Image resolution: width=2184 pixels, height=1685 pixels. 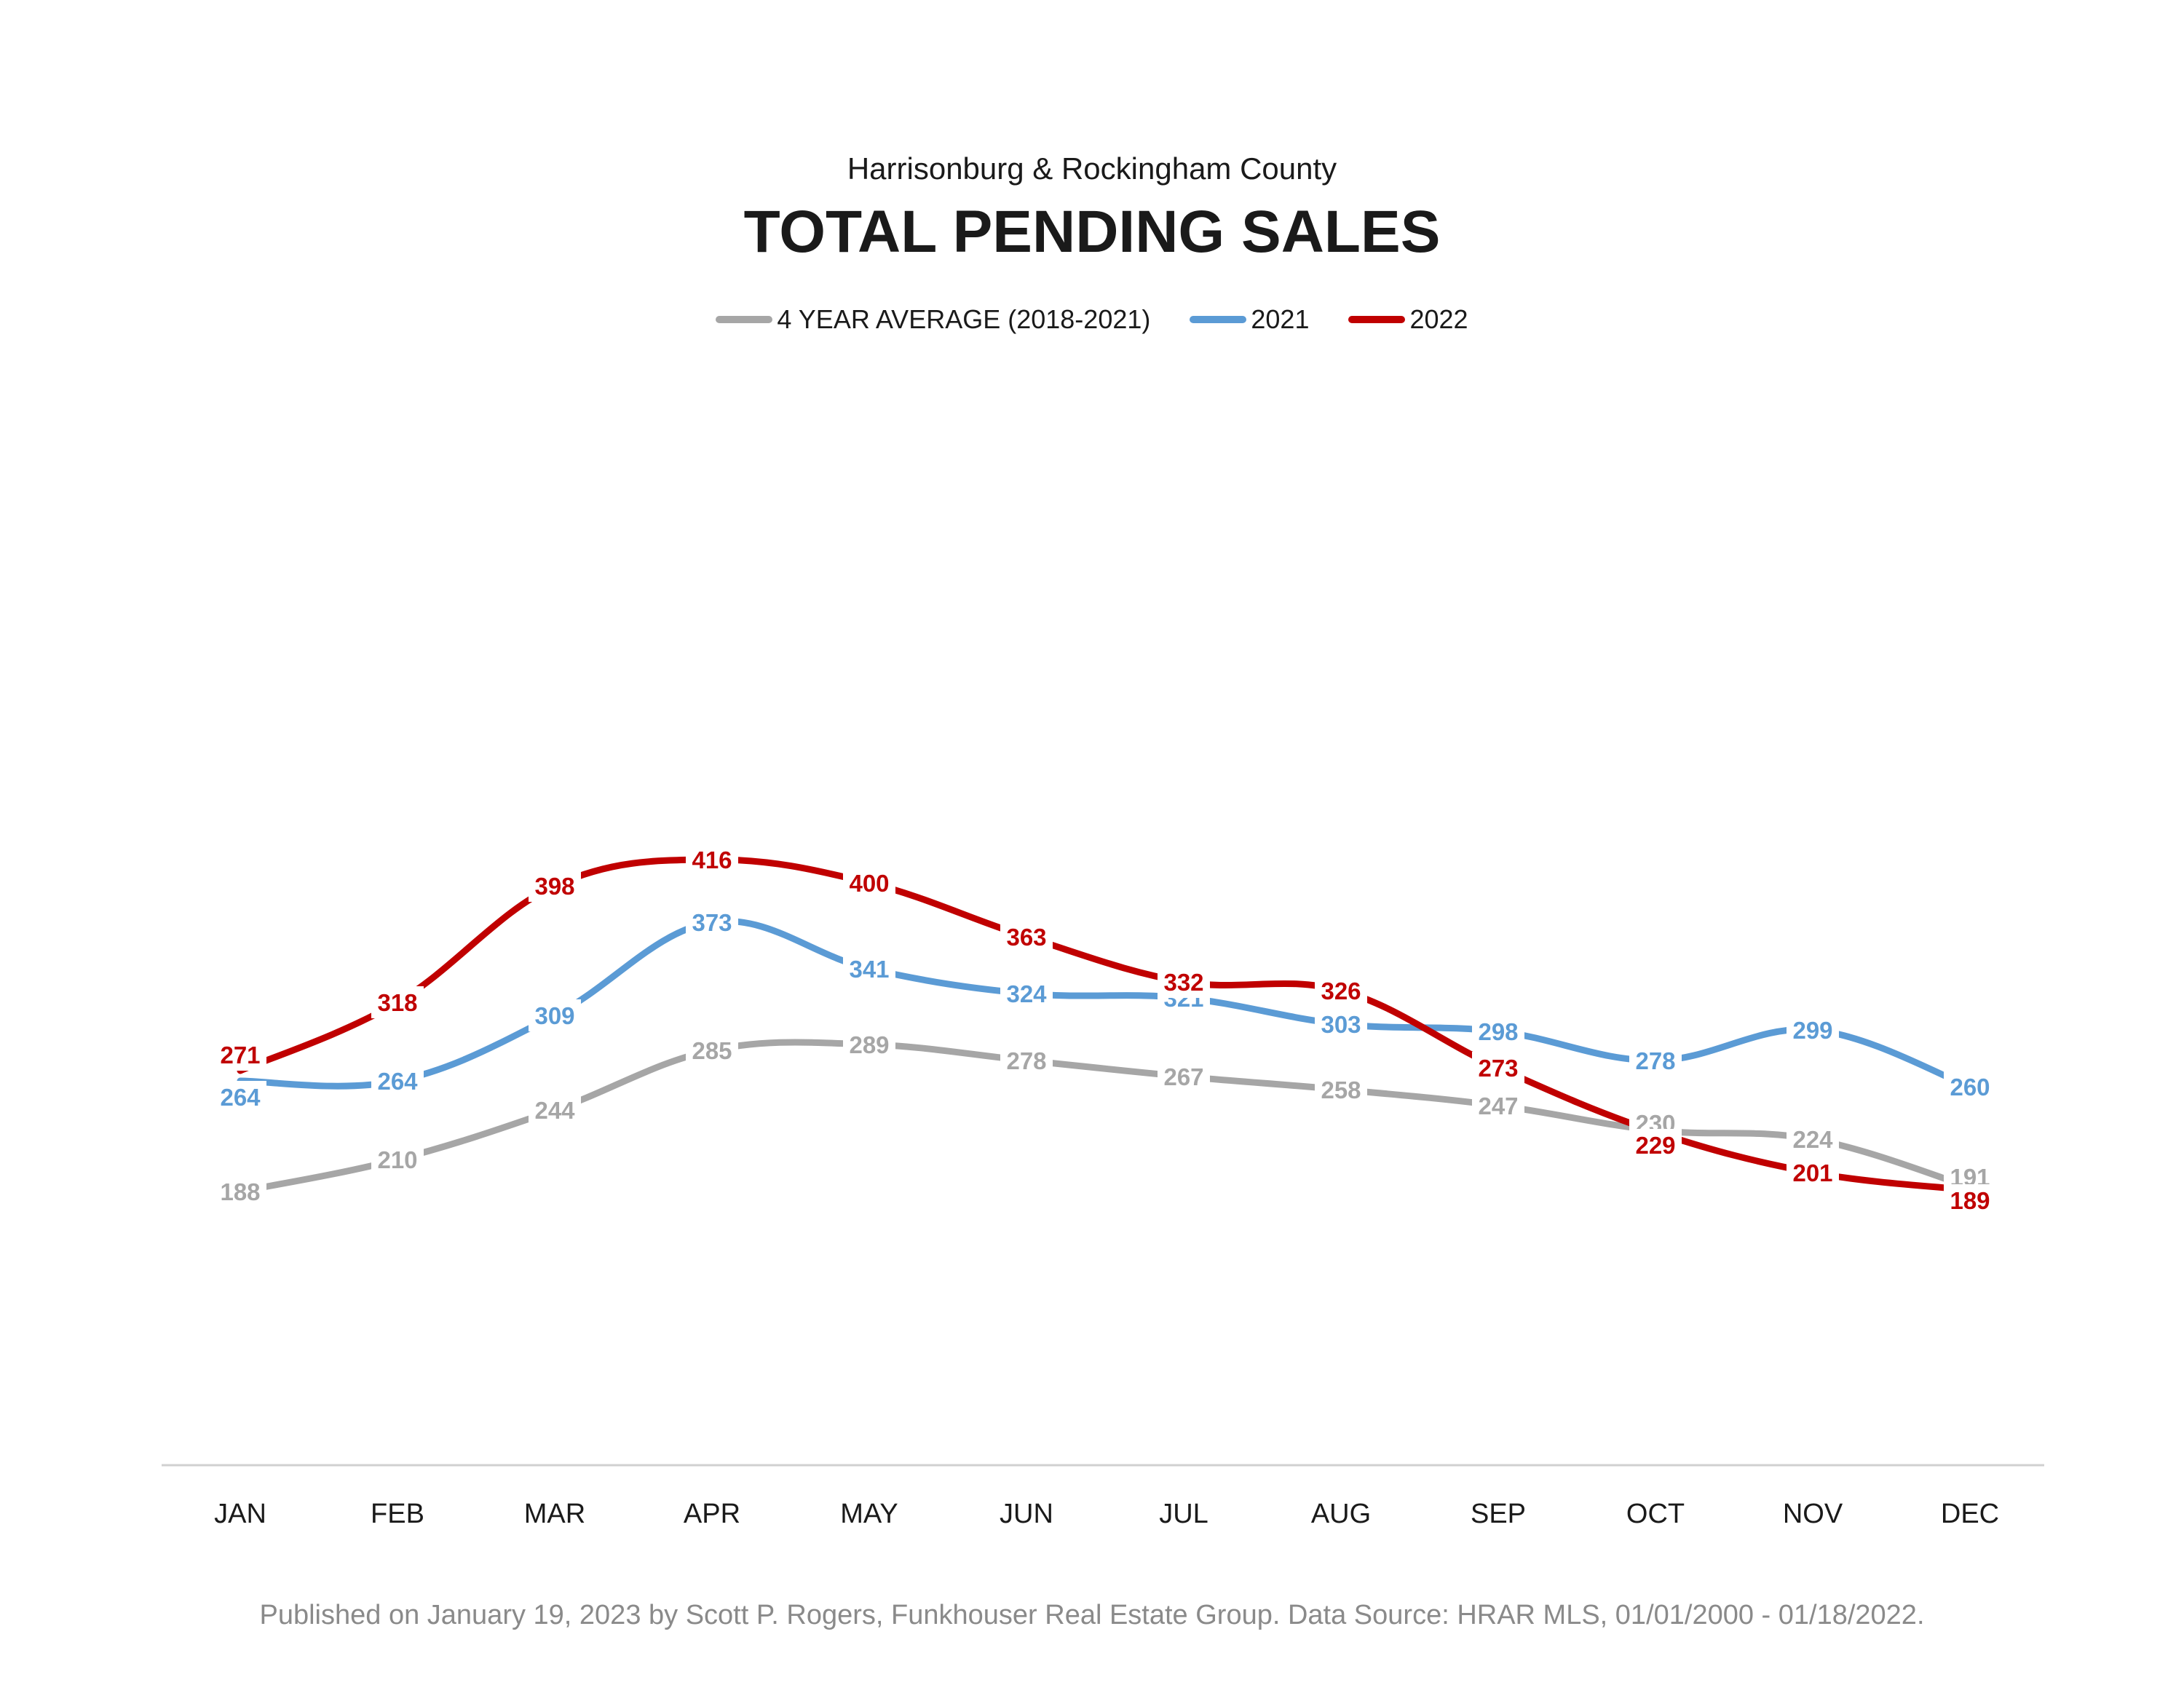 What do you see at coordinates (1026, 1514) in the screenshot?
I see `x-tick-label-jun: JUN` at bounding box center [1026, 1514].